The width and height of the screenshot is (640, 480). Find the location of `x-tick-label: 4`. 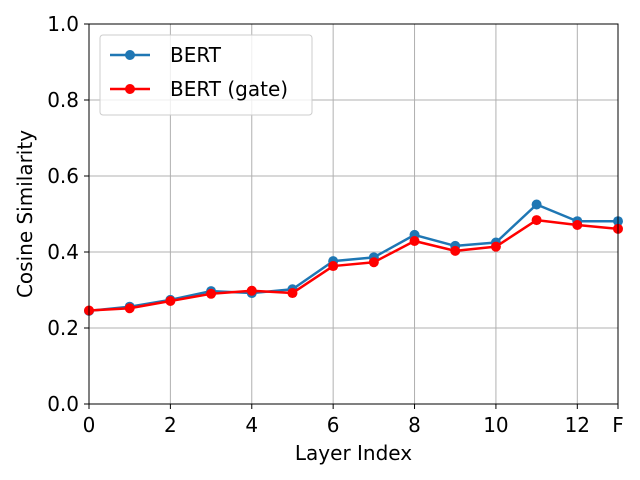

x-tick-label: 4 is located at coordinates (251, 425).